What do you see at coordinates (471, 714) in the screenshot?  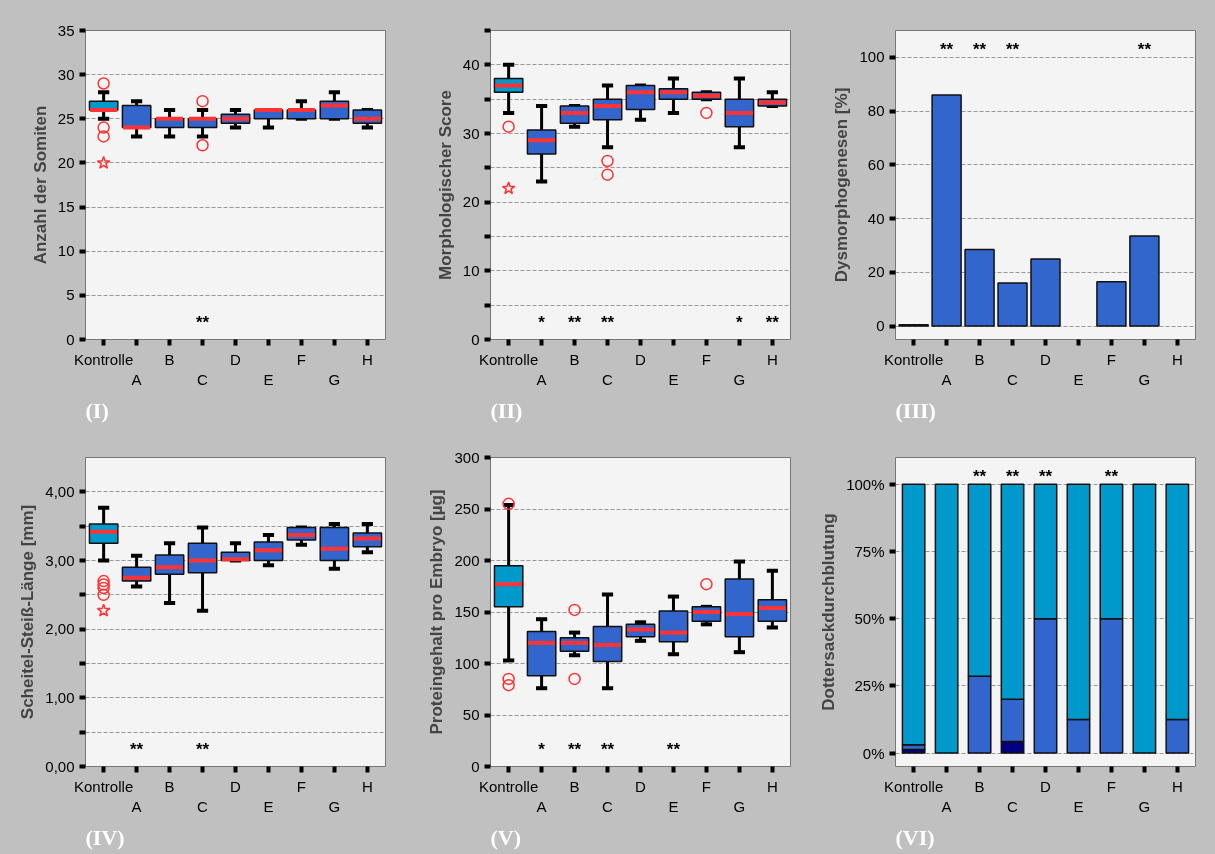 I see `y-tick-label: 50` at bounding box center [471, 714].